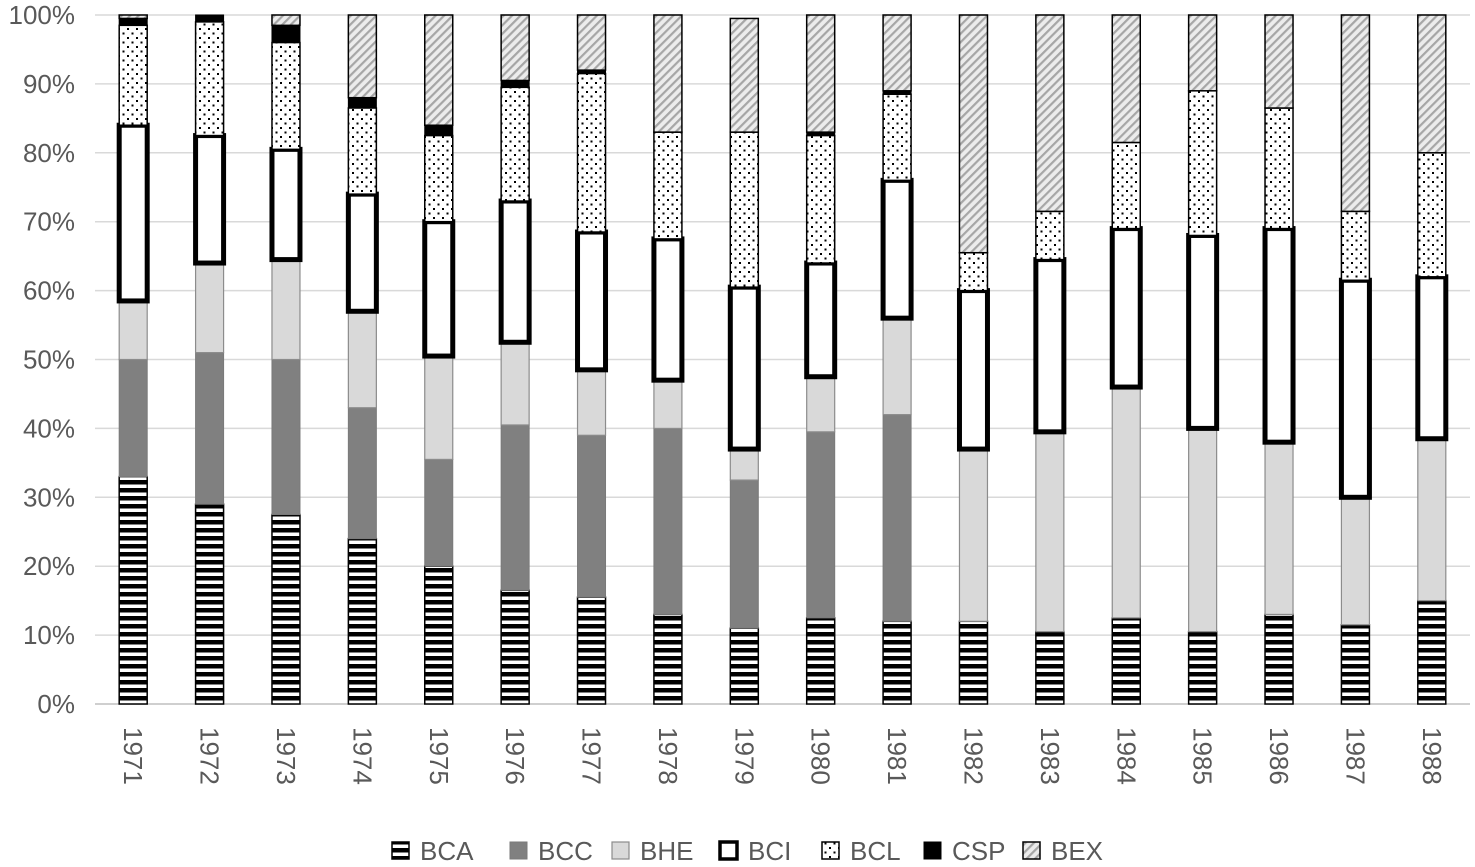  I want to click on x-tick-label: 1979, so click(744, 756).